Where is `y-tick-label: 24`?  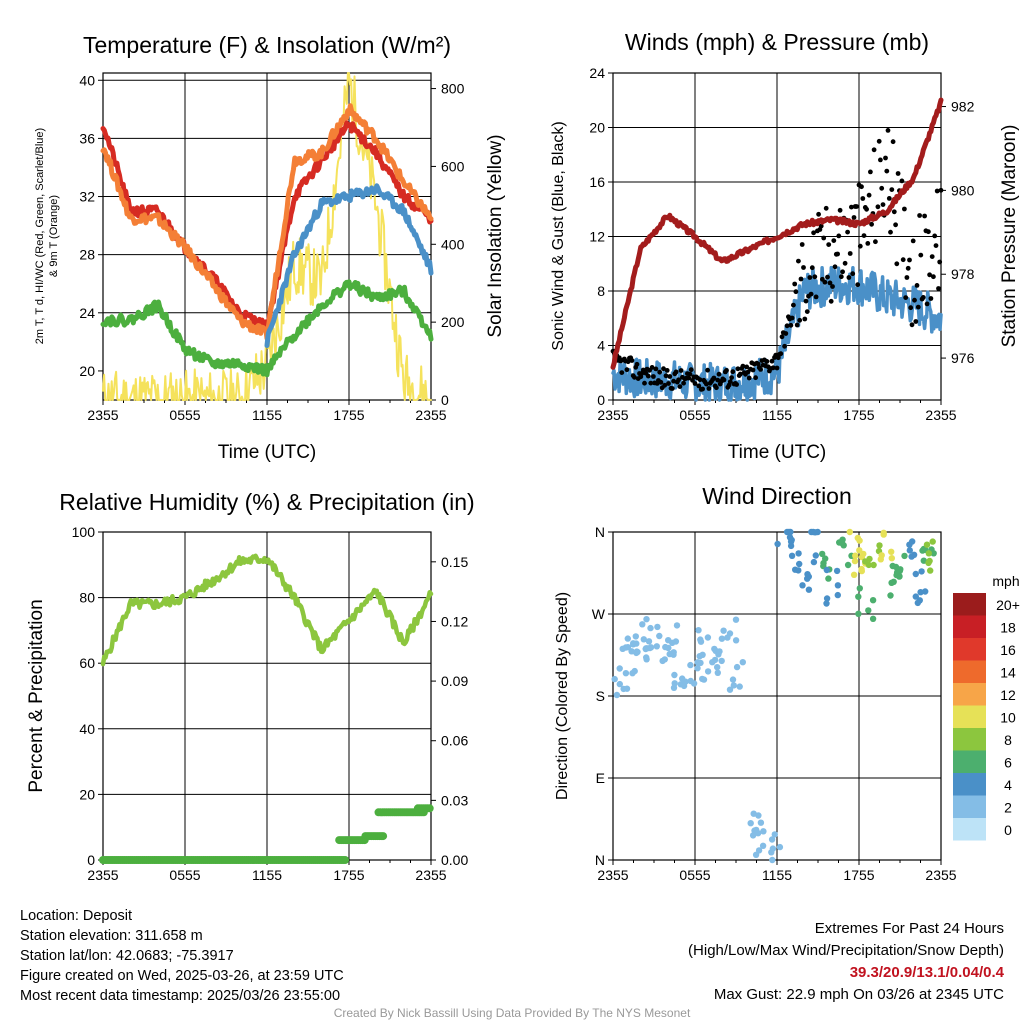 y-tick-label: 24 is located at coordinates (597, 73).